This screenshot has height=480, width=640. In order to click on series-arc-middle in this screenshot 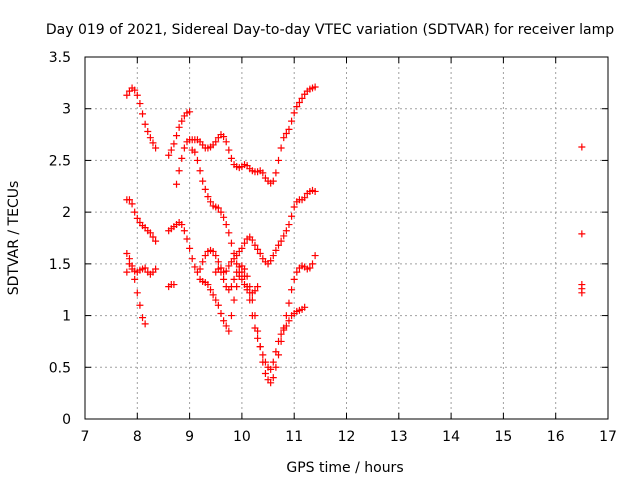, I will do `click(141, 220)`.